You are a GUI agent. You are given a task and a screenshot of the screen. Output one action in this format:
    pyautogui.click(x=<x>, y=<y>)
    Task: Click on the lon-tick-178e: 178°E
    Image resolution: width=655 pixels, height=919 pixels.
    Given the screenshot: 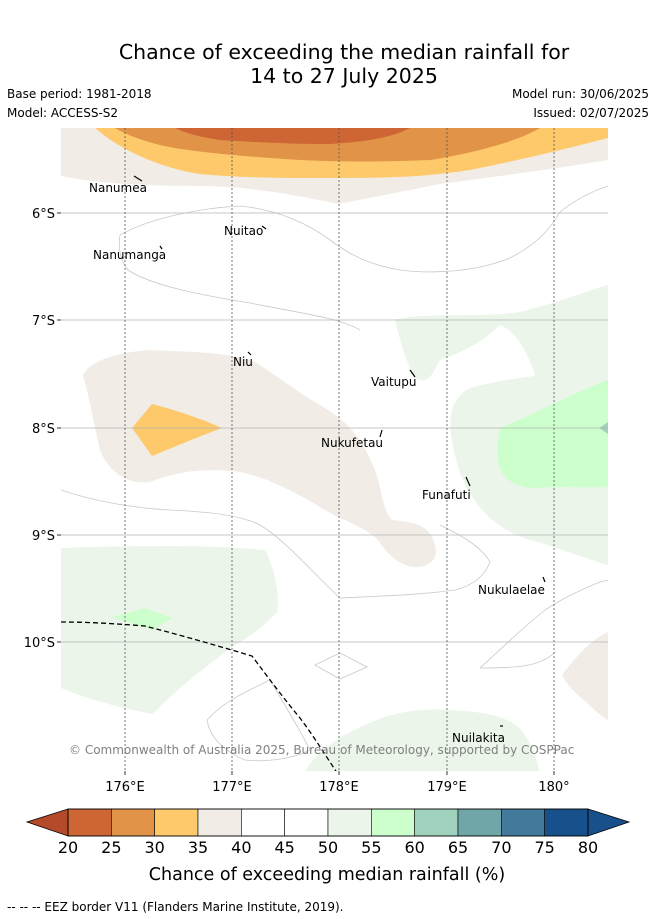 What is the action you would take?
    pyautogui.click(x=339, y=787)
    